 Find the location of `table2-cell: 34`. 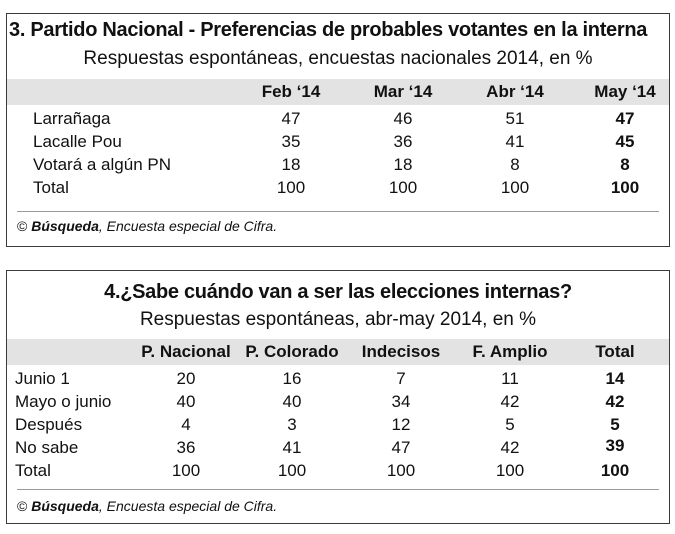

table2-cell: 34 is located at coordinates (401, 401).